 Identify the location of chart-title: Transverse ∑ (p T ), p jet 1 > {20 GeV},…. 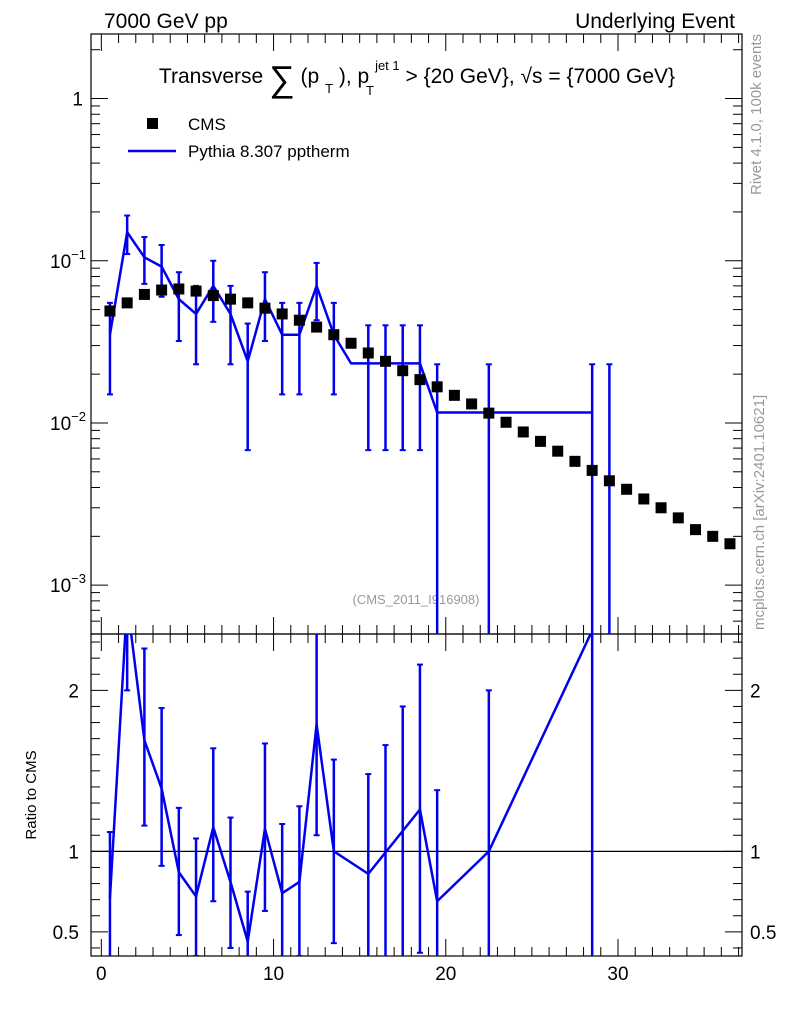
(417, 75).